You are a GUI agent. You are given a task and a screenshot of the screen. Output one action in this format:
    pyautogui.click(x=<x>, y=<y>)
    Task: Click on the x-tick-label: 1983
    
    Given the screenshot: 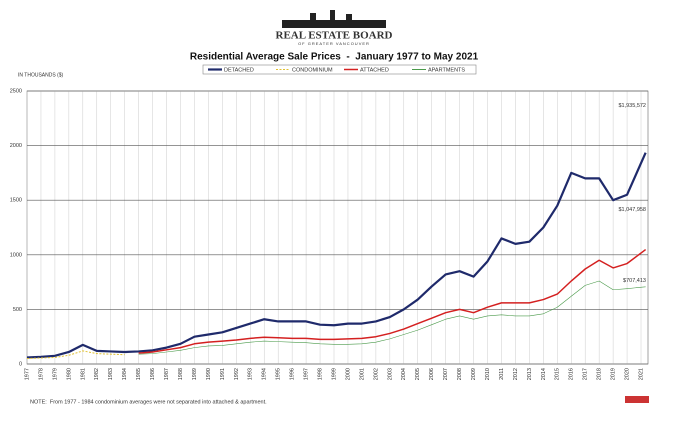 What is the action you would take?
    pyautogui.click(x=111, y=374)
    